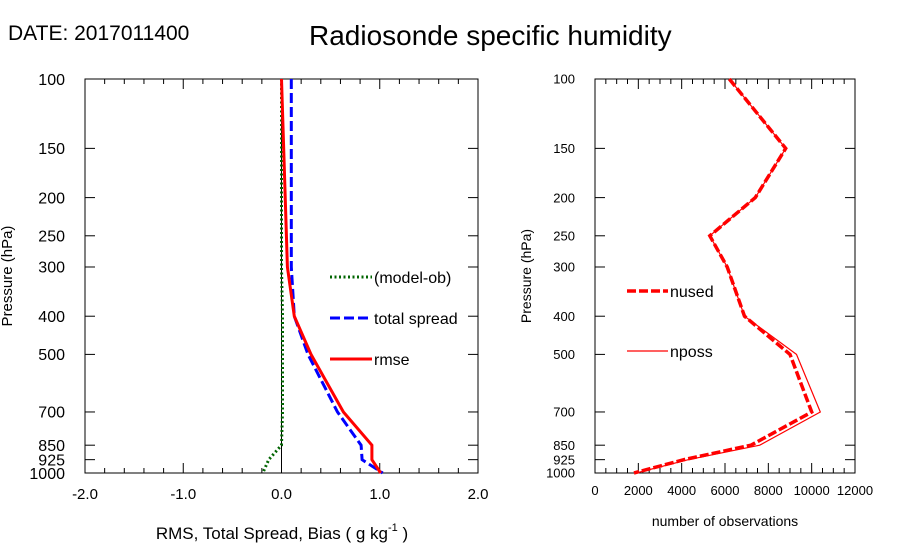 The image size is (900, 560). What do you see at coordinates (681, 490) in the screenshot?
I see `x-tick-label: 4000` at bounding box center [681, 490].